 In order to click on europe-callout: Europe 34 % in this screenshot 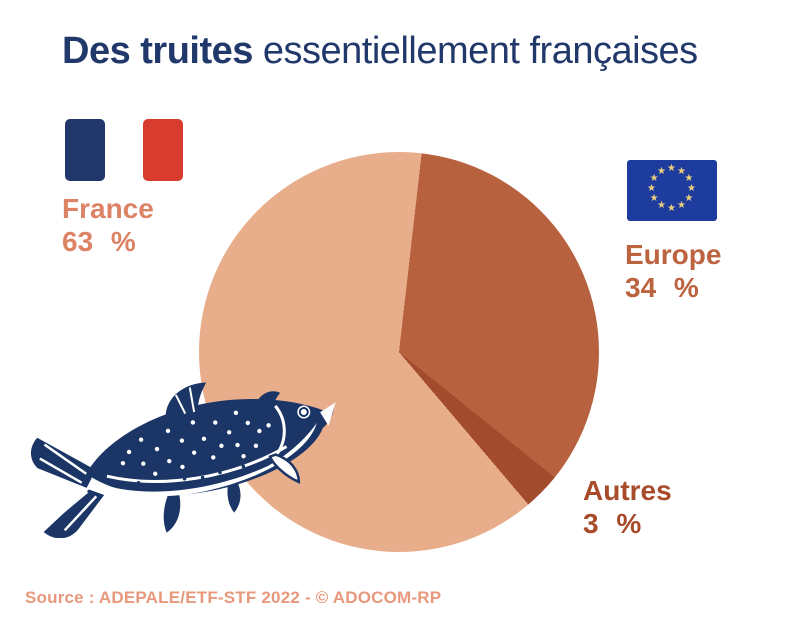, I will do `click(673, 271)`.